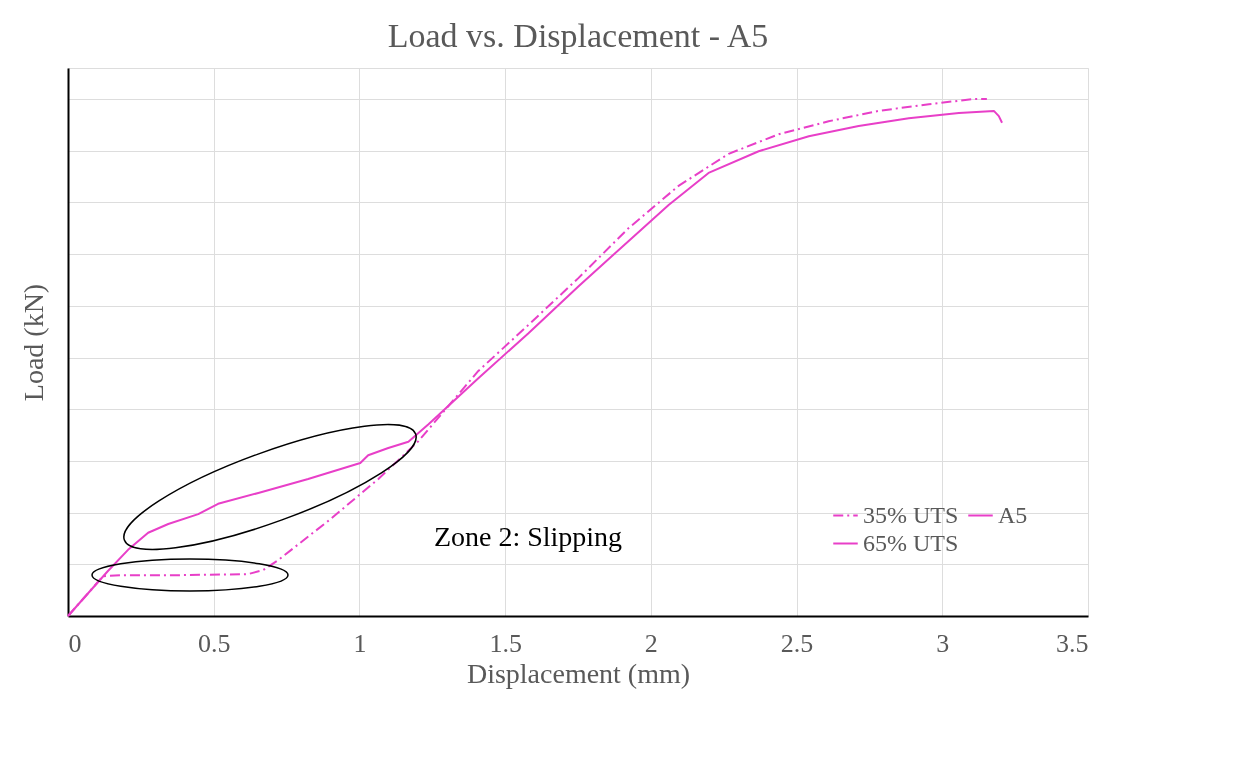  What do you see at coordinates (1013, 514) in the screenshot?
I see `legend-title: A5` at bounding box center [1013, 514].